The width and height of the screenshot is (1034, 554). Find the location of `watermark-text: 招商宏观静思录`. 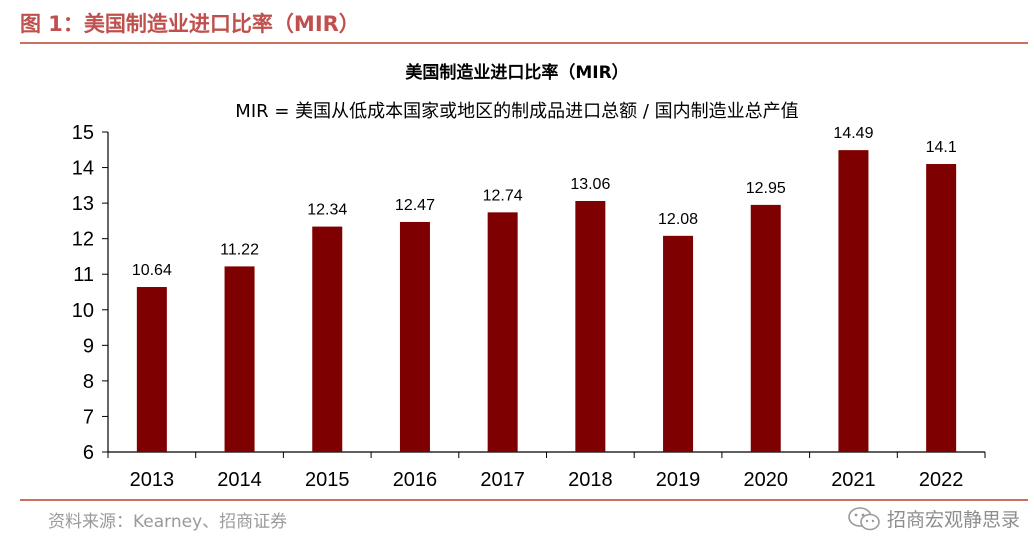

watermark-text: 招商宏观静思录 is located at coordinates (953, 520).